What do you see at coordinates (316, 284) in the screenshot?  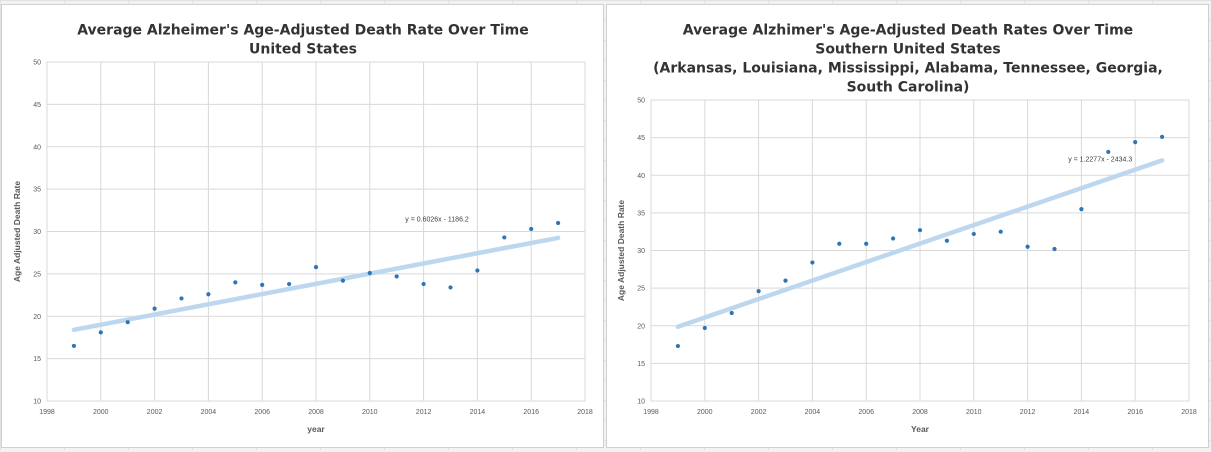 I see `trendline` at bounding box center [316, 284].